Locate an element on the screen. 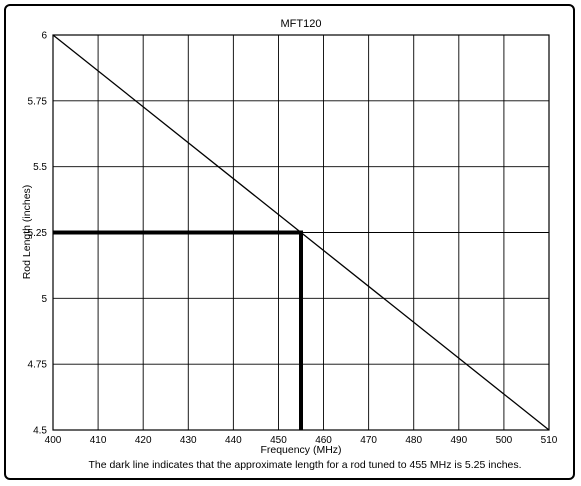 The height and width of the screenshot is (486, 581). x-tick-labels: 400 410 420 430 440 450 460 470 480 490 500 510 is located at coordinates (301, 440).